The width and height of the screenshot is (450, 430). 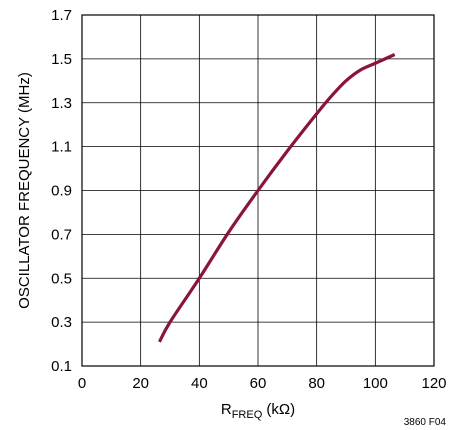 I want to click on x-tick-label: 60, so click(x=258, y=383).